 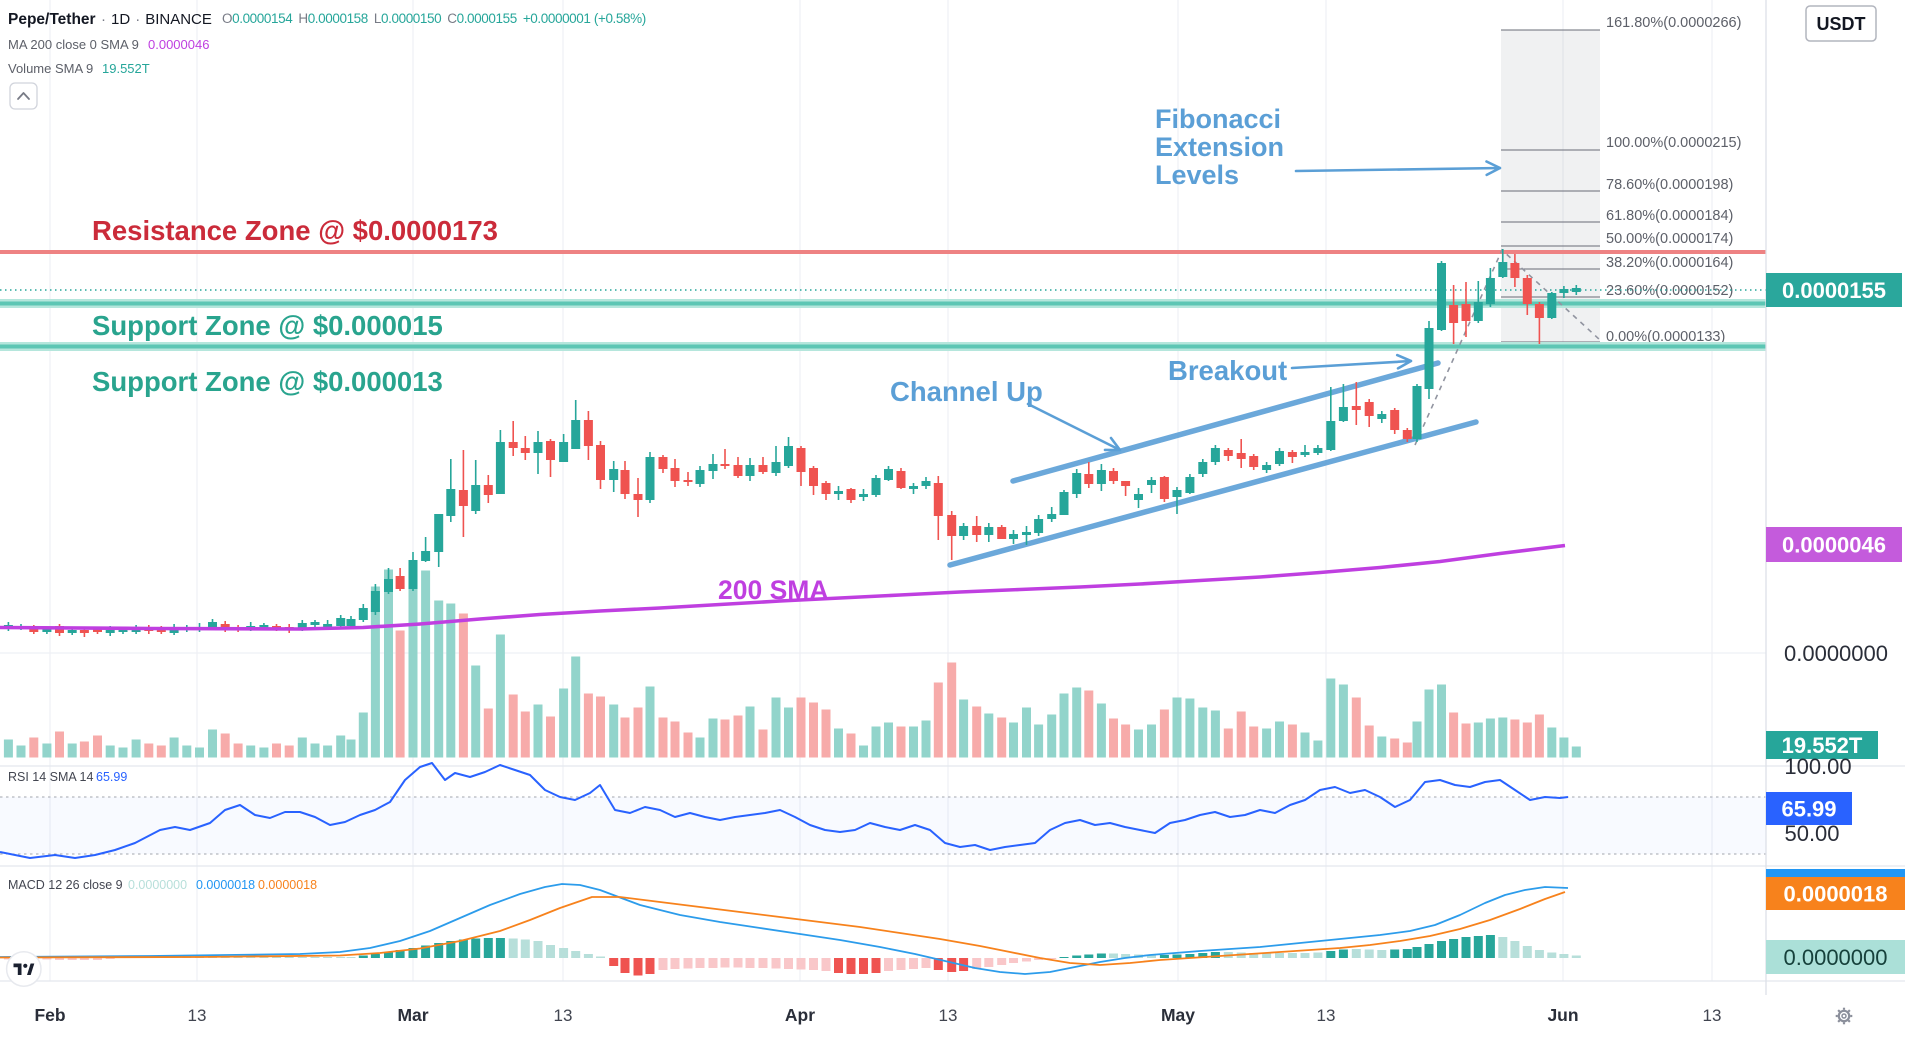 I want to click on svg-text: Resistance Zone @ $0.0000173, so click(x=295, y=230).